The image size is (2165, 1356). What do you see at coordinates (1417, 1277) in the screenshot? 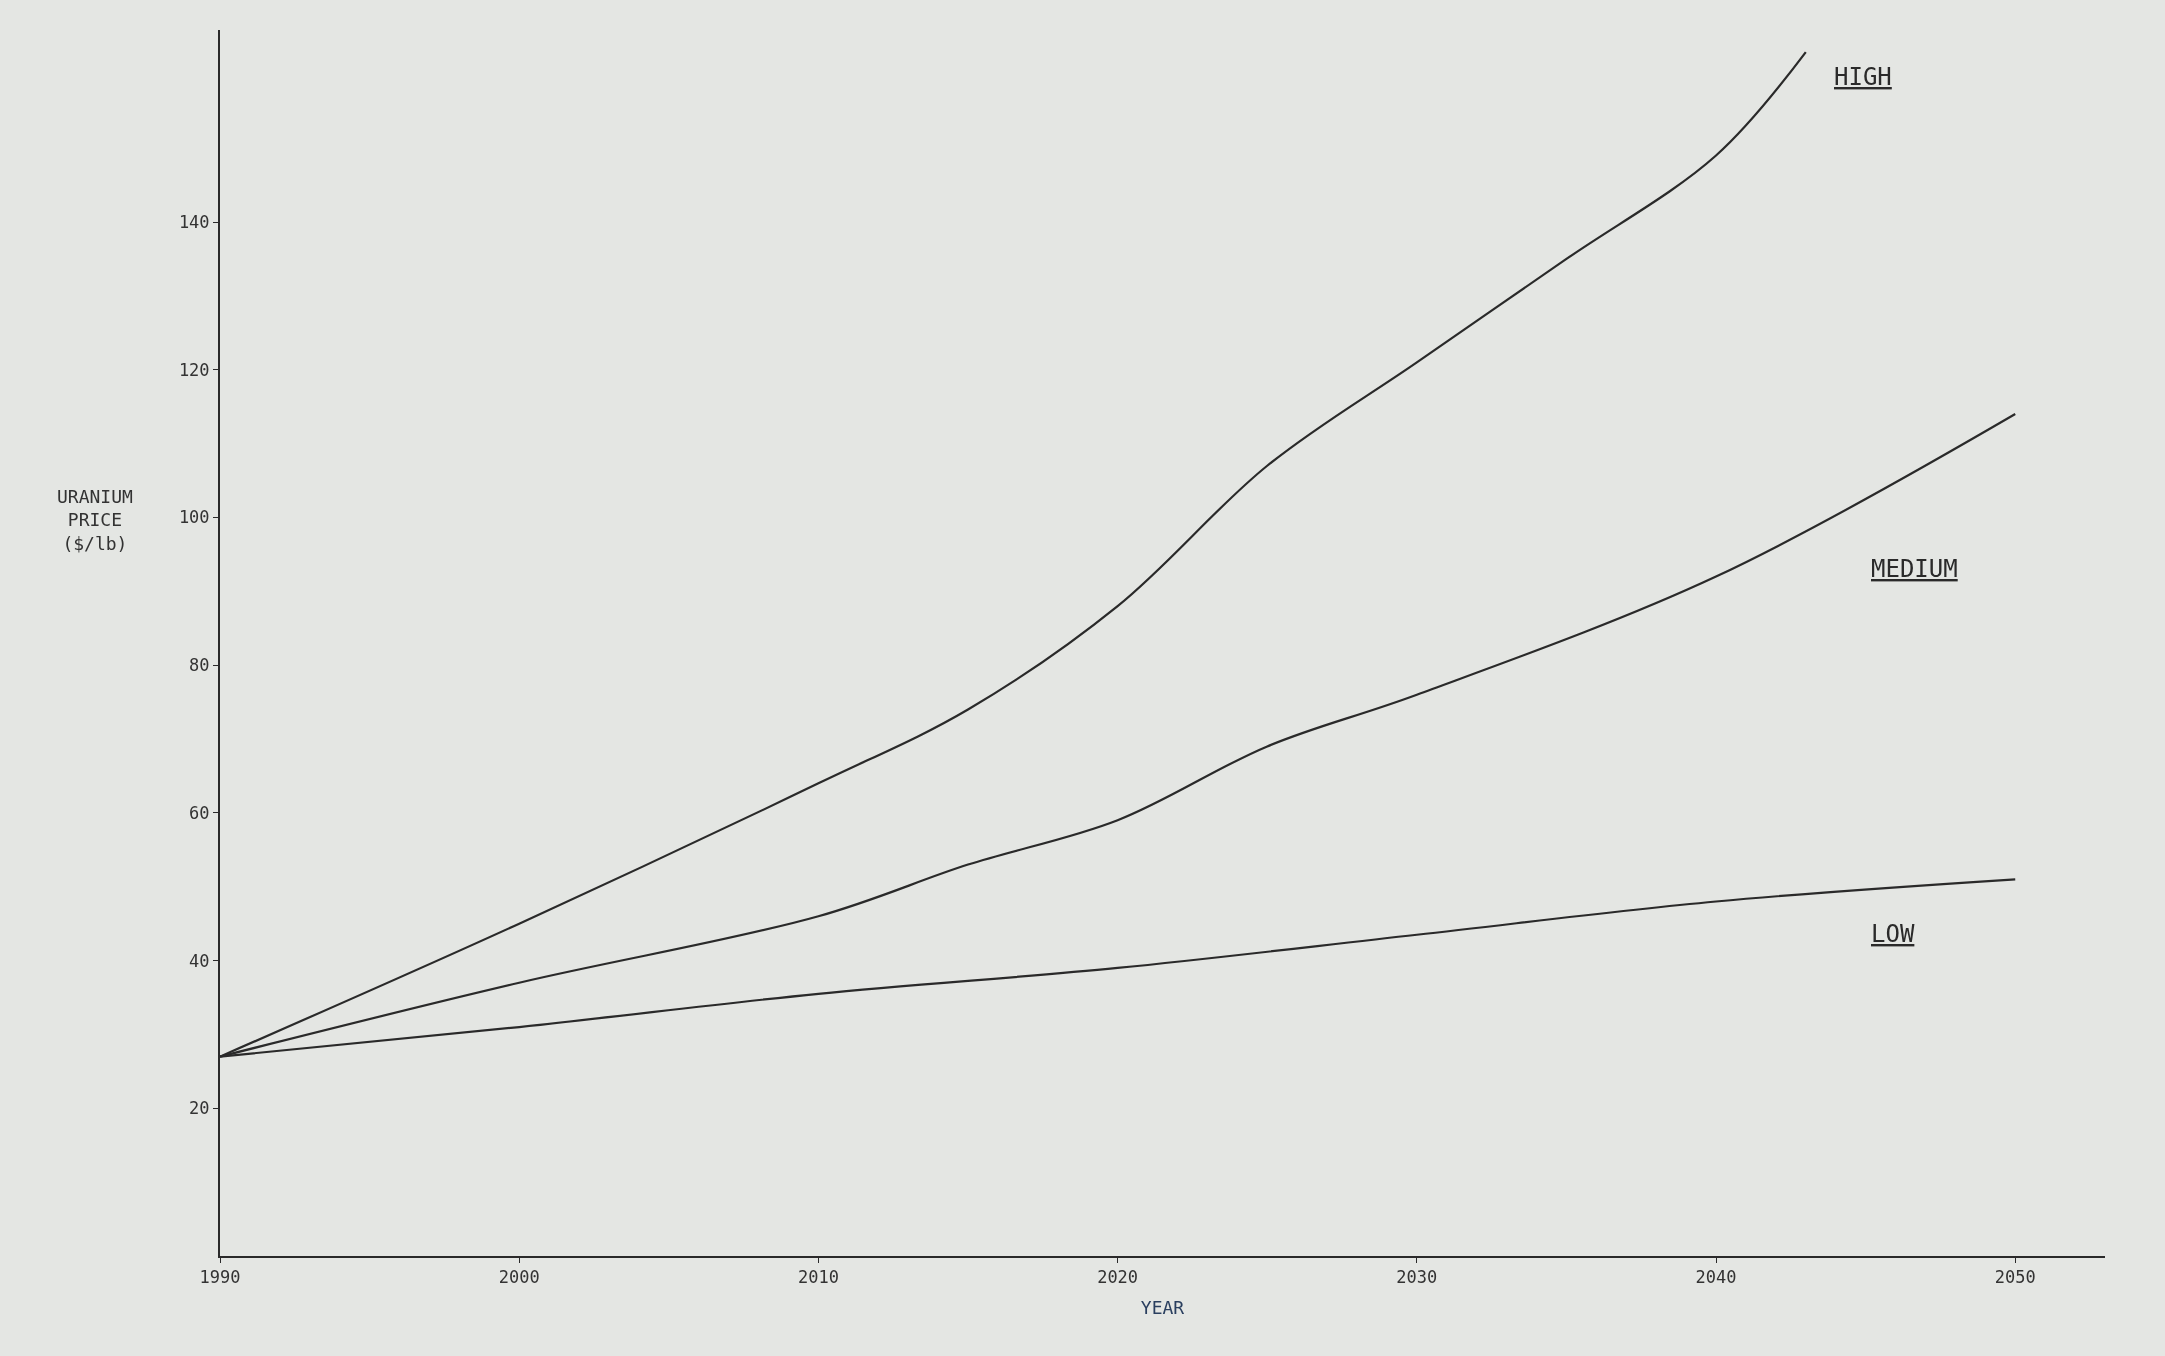
I see `x-tick-label: 2030` at bounding box center [1417, 1277].